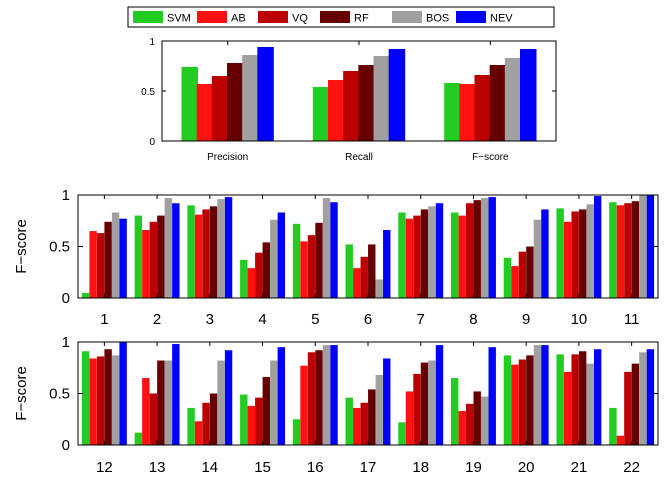 The height and width of the screenshot is (477, 672). Describe the element at coordinates (490, 157) in the screenshot. I see `x-tick-label-f-score: F−score` at that location.